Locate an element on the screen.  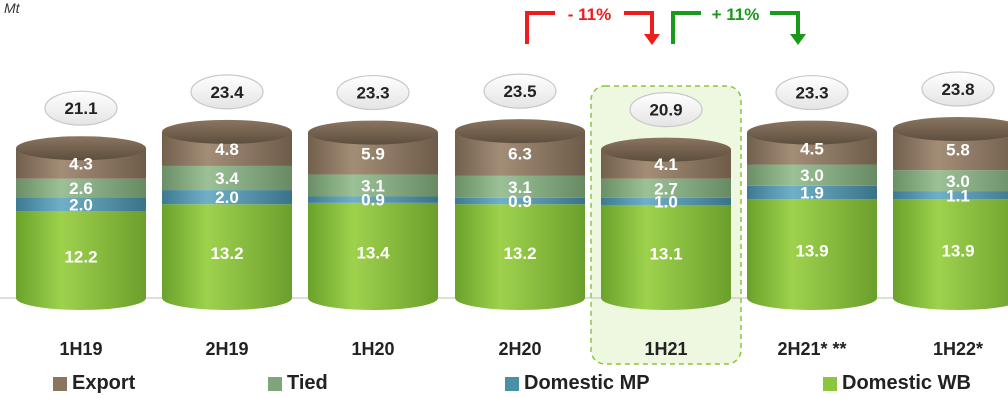
segment-domestic-wb-1h20 is located at coordinates (373, 250).